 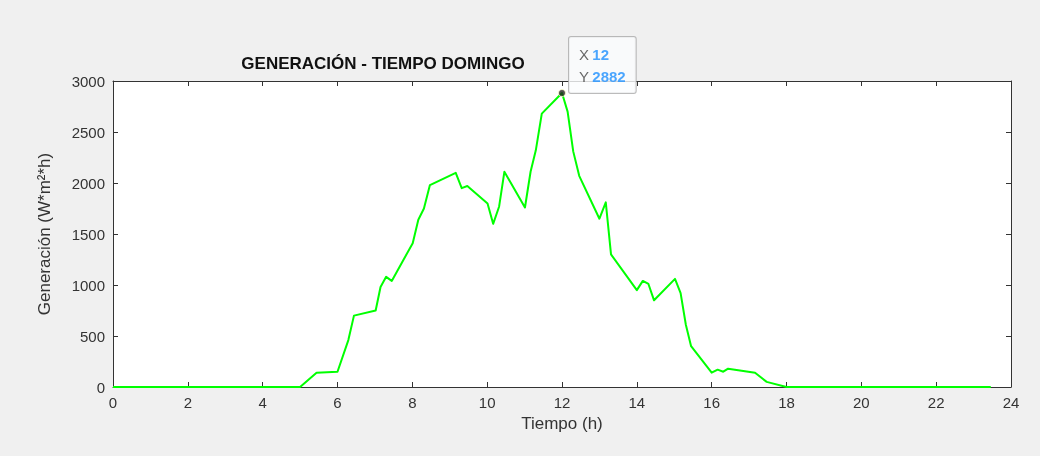 What do you see at coordinates (637, 402) in the screenshot?
I see `x-tick-label: 14` at bounding box center [637, 402].